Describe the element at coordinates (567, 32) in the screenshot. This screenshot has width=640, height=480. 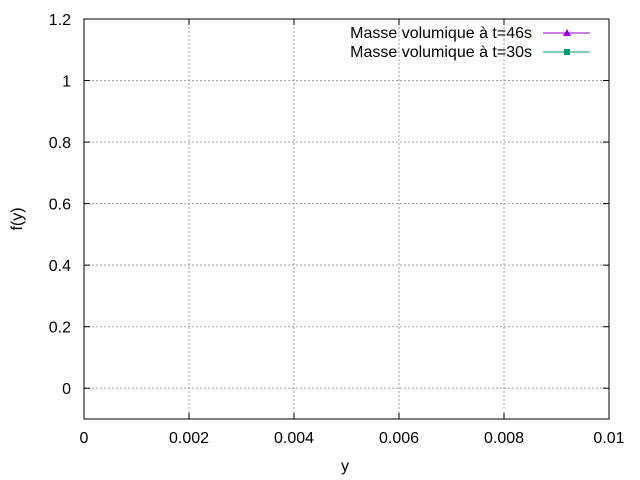
I see `legend-marker-triangle` at that location.